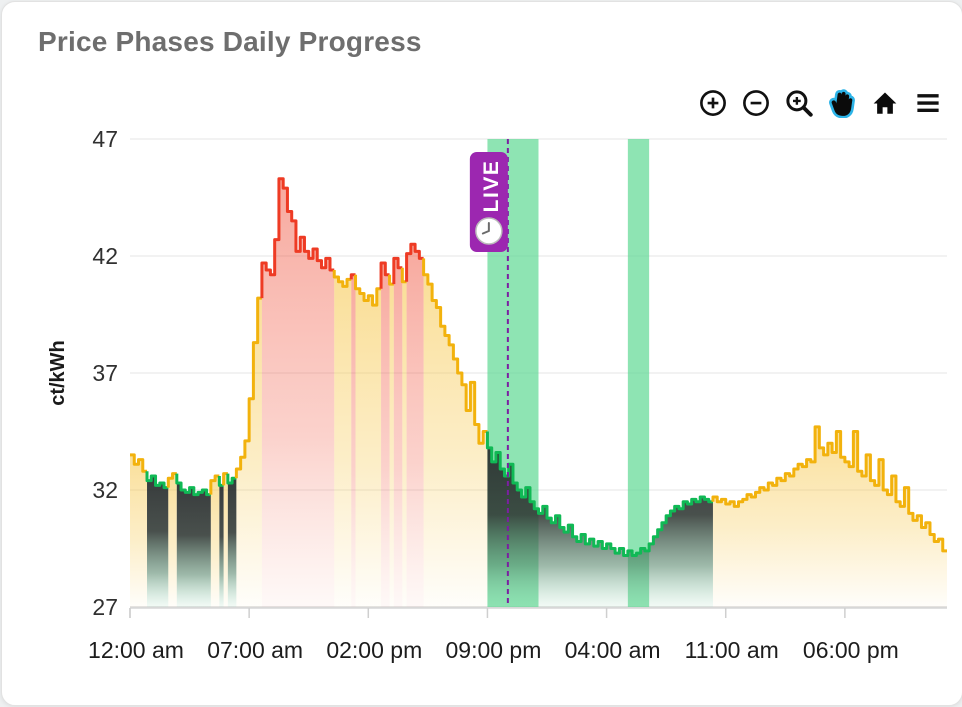  Describe the element at coordinates (105, 490) in the screenshot. I see `y-tick-label: 32` at that location.